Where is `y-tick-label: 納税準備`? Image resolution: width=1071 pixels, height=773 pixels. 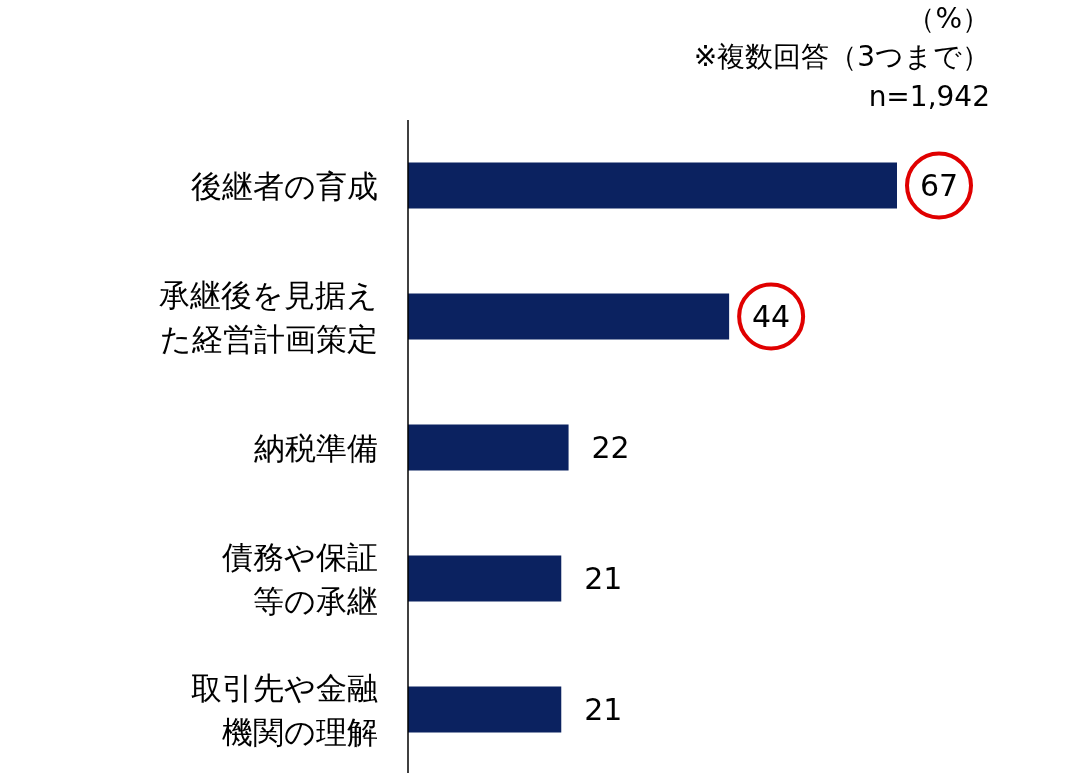 y-tick-label: 納税準備 is located at coordinates (316, 447).